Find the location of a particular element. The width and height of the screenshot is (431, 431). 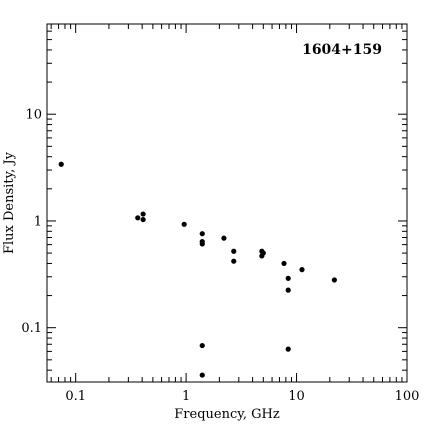

y-tick-label: 0.1 is located at coordinates (31, 328).